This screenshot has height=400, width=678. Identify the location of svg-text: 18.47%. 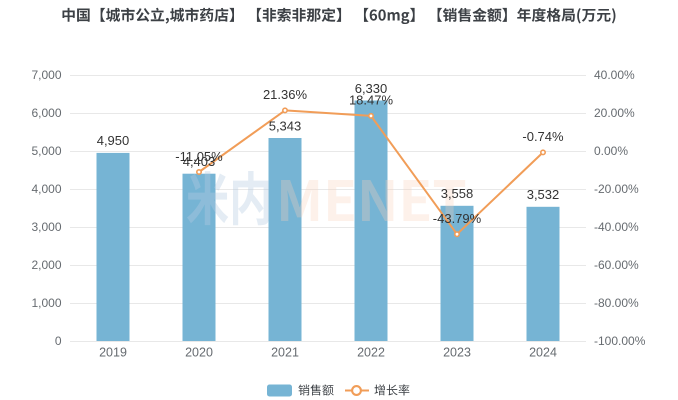
(371, 100).